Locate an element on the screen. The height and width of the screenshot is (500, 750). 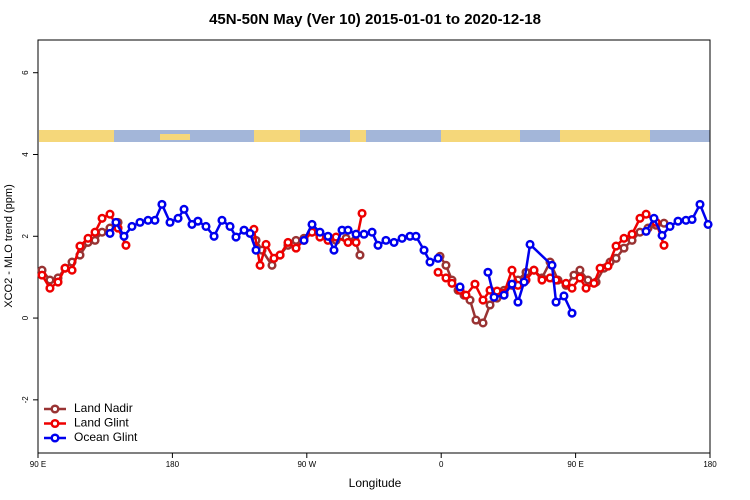
x-axis-title: Longitude is located at coordinates (375, 483).